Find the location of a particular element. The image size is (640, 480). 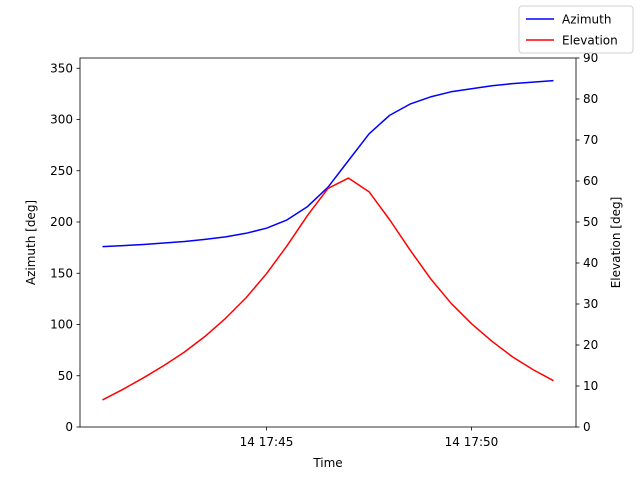

legend-box is located at coordinates (576, 29).